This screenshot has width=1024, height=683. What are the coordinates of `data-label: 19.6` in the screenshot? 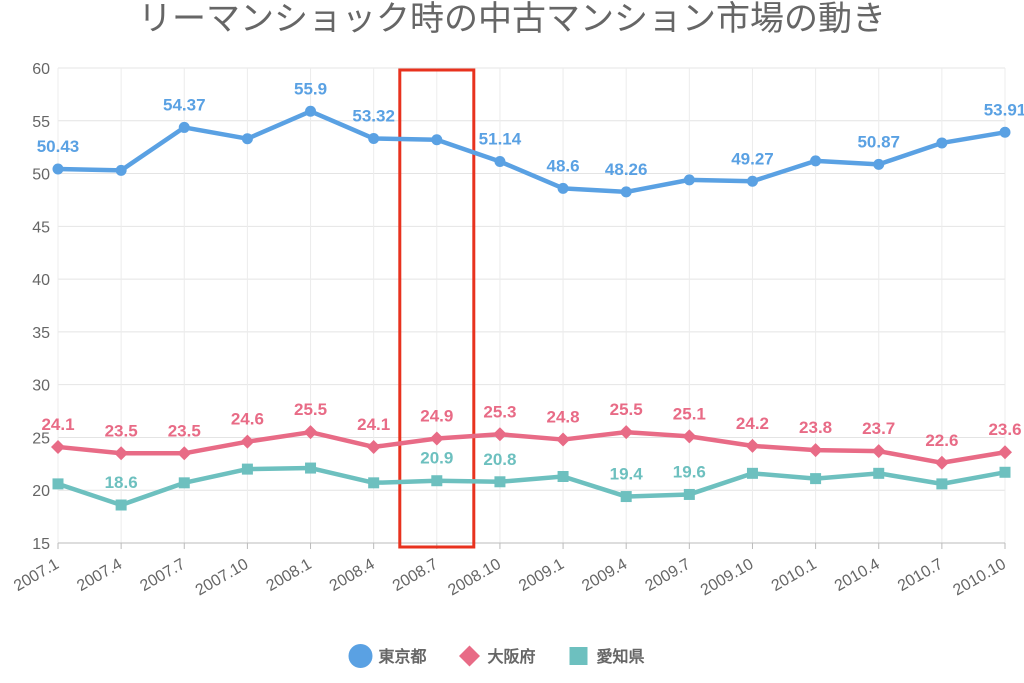 It's located at (689, 471).